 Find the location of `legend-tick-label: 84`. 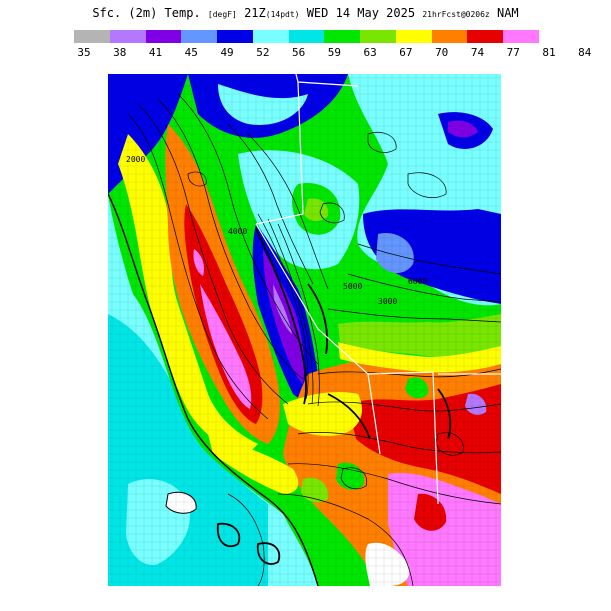

legend-tick-label: 84 is located at coordinates (585, 52).